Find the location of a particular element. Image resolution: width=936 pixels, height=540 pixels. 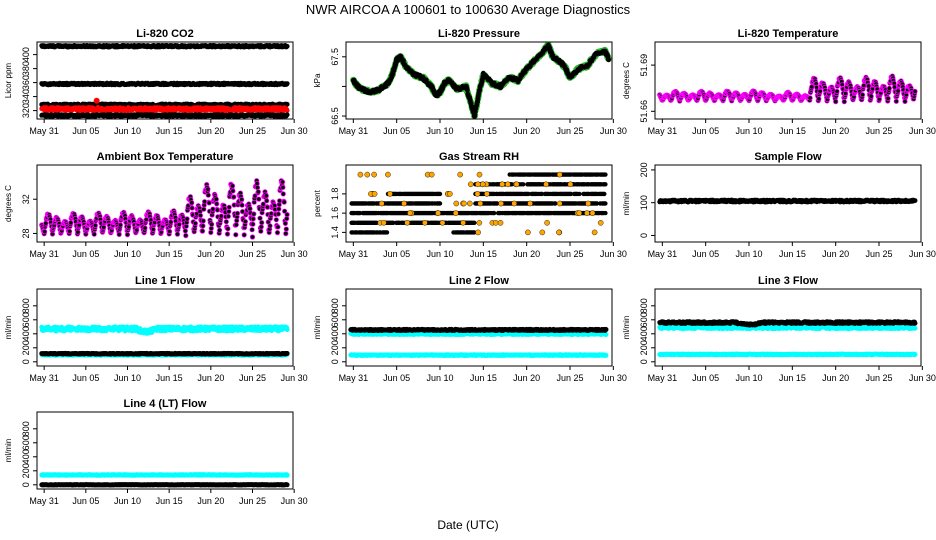

panel-title: Li-820 Temperature is located at coordinates (788, 34).